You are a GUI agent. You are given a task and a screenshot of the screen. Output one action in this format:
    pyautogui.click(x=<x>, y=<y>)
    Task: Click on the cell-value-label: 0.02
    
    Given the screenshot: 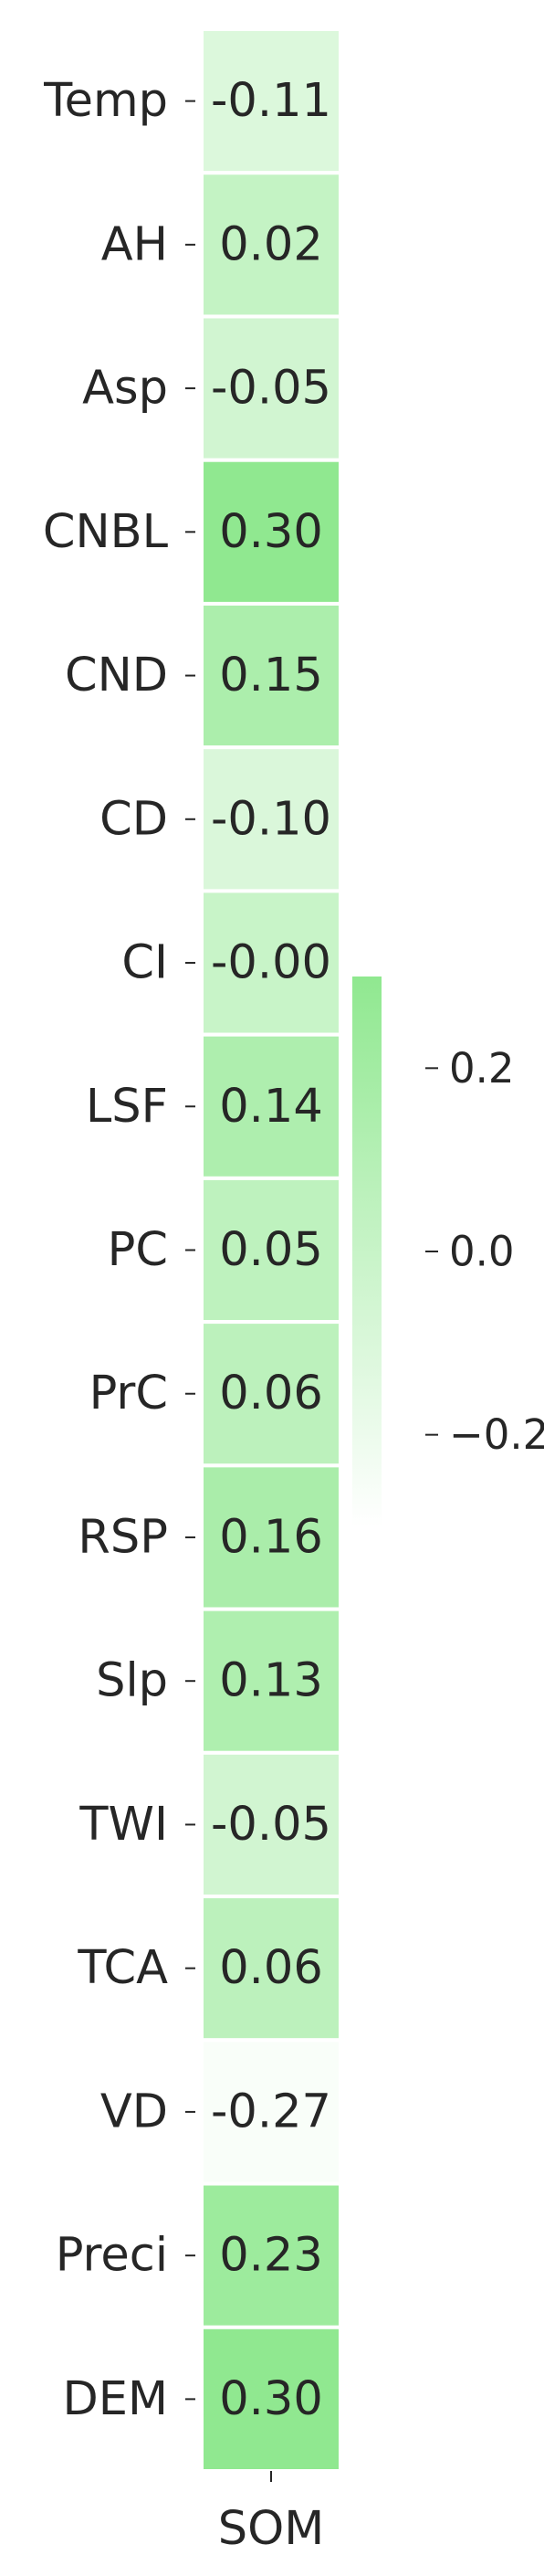 What is the action you would take?
    pyautogui.click(x=271, y=244)
    